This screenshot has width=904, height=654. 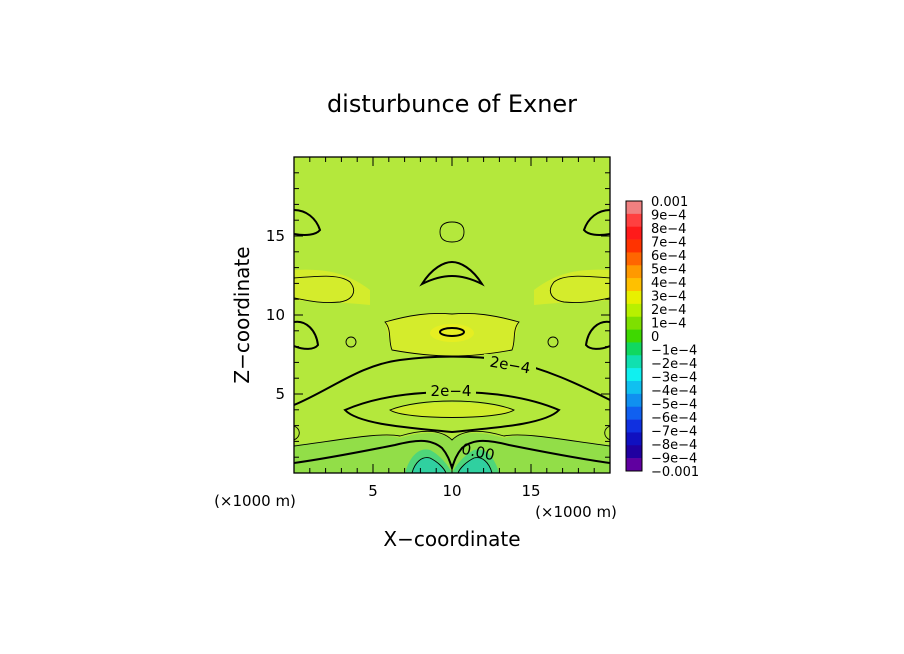 What do you see at coordinates (576, 512) in the screenshot?
I see `x-unit-label: (×1000 m)` at bounding box center [576, 512].